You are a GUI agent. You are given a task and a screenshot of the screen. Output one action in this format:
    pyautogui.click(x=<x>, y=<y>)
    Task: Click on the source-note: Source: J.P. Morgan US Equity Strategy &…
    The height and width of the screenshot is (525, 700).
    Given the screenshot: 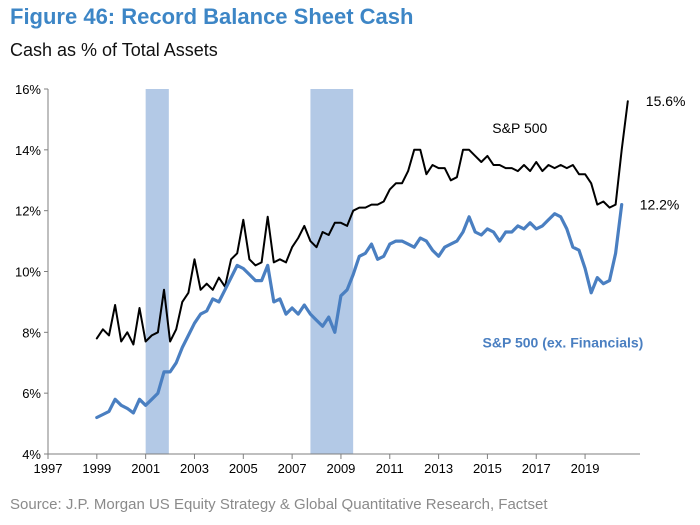 What is the action you would take?
    pyautogui.click(x=279, y=504)
    